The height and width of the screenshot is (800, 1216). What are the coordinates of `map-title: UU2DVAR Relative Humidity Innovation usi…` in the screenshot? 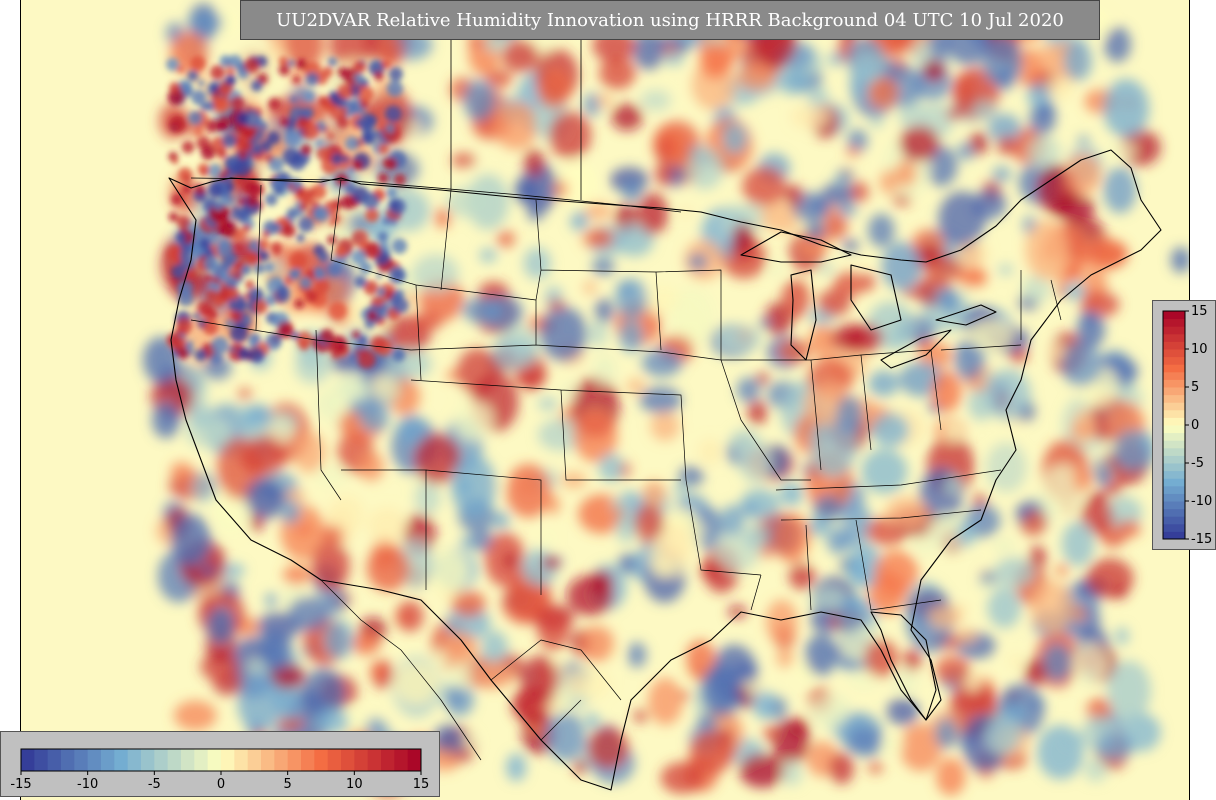 It's located at (670, 20).